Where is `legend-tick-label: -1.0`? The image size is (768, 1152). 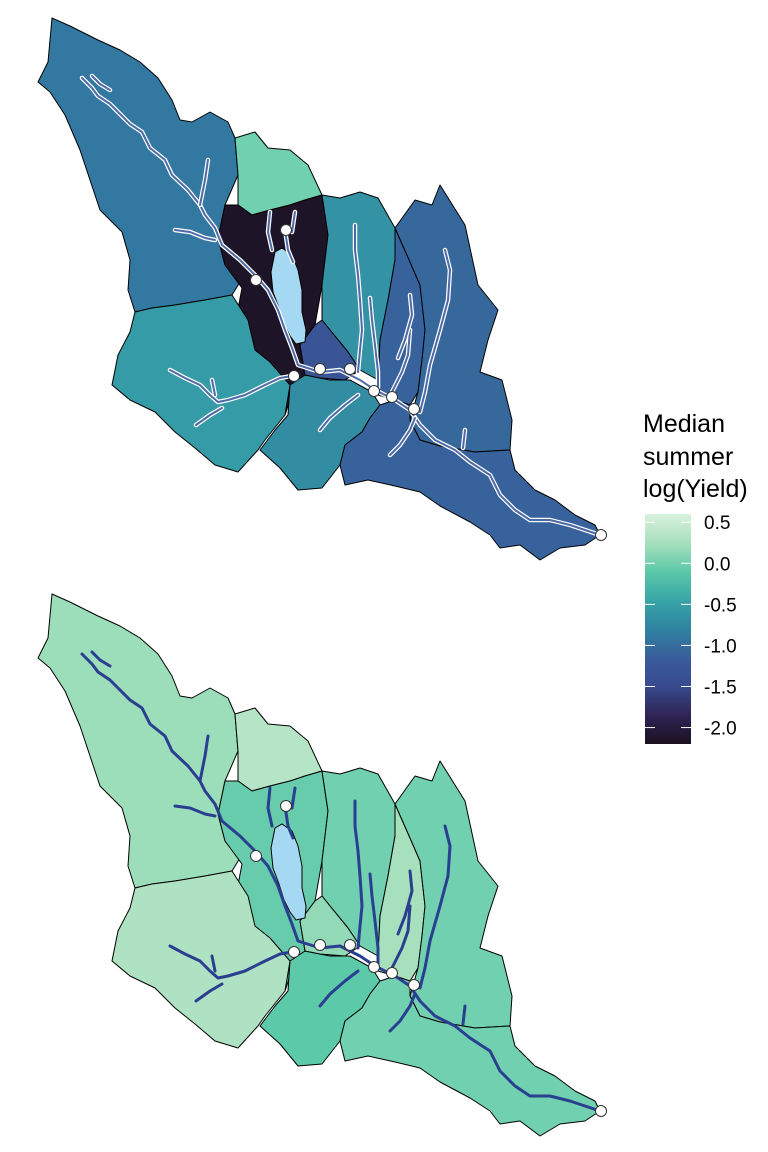
legend-tick-label: -1.0 is located at coordinates (720, 646).